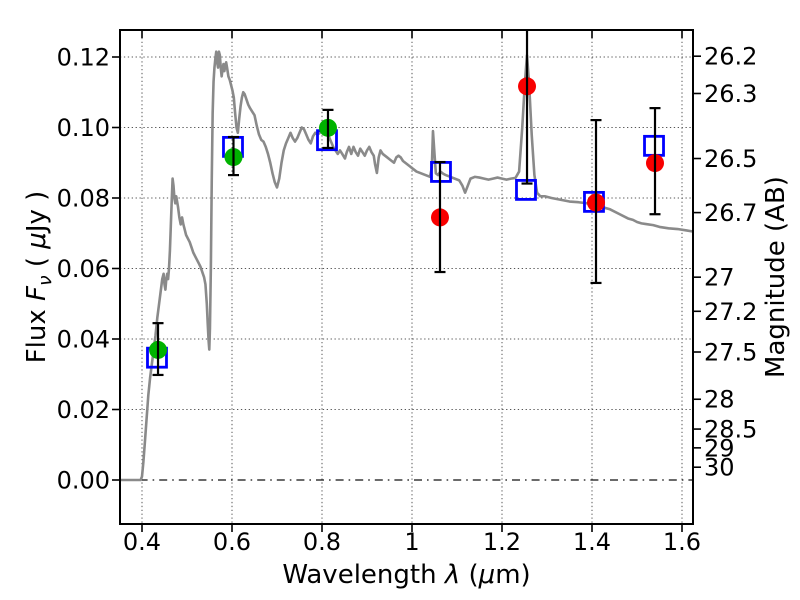  Describe the element at coordinates (719, 278) in the screenshot. I see `y-tick-label-right: 27` at that location.